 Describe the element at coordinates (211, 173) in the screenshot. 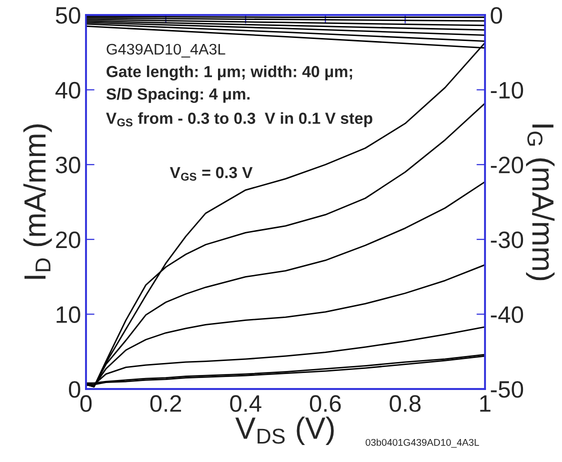

I see `annotation: V$_{GS}$ = 0.3 V` at that location.